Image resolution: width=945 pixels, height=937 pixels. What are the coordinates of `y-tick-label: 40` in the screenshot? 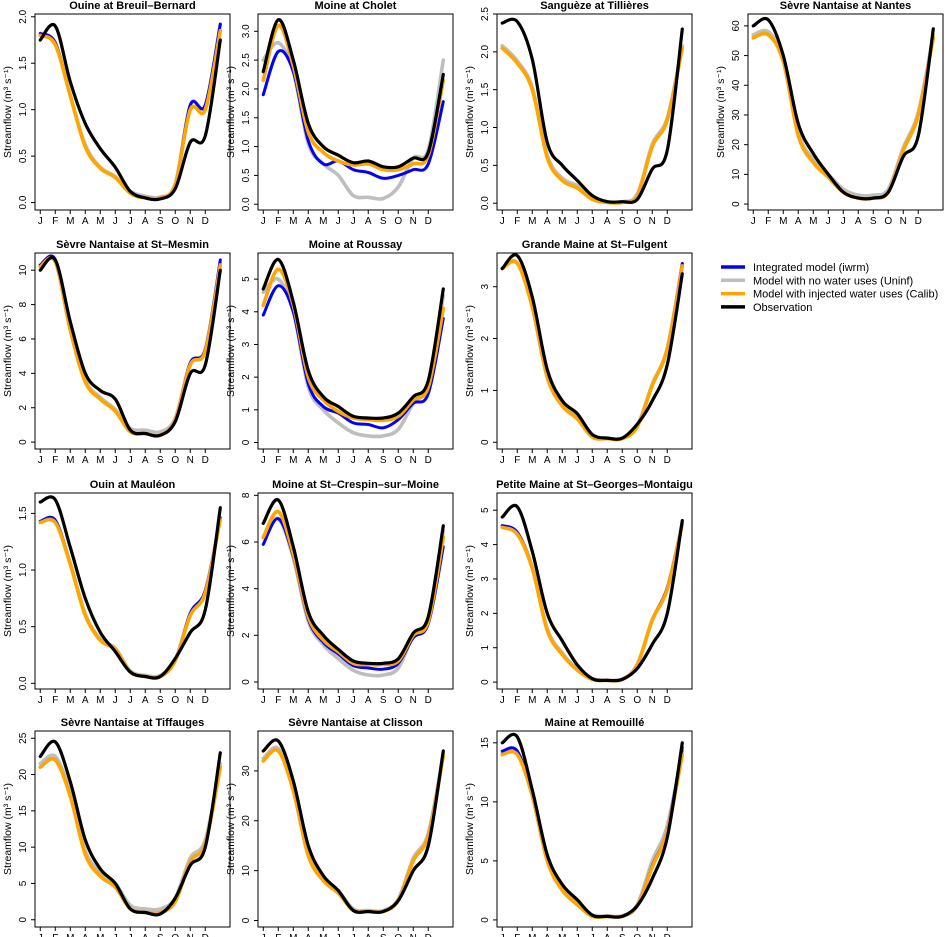 It's located at (736, 85).